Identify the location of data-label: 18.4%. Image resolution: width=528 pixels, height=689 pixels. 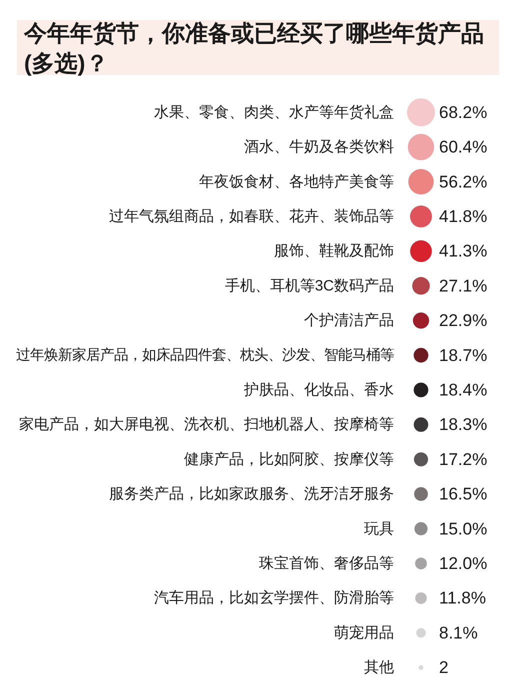
(463, 390).